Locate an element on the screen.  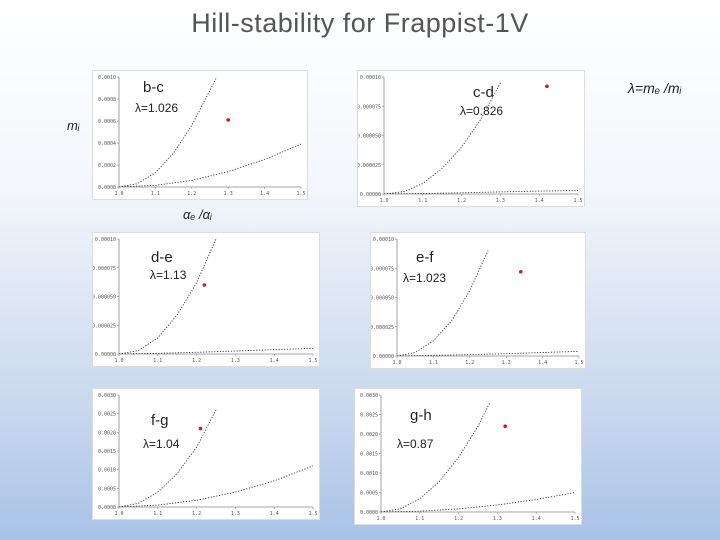
page-title: Hill-stability for Frappist-1V is located at coordinates (360, 23).